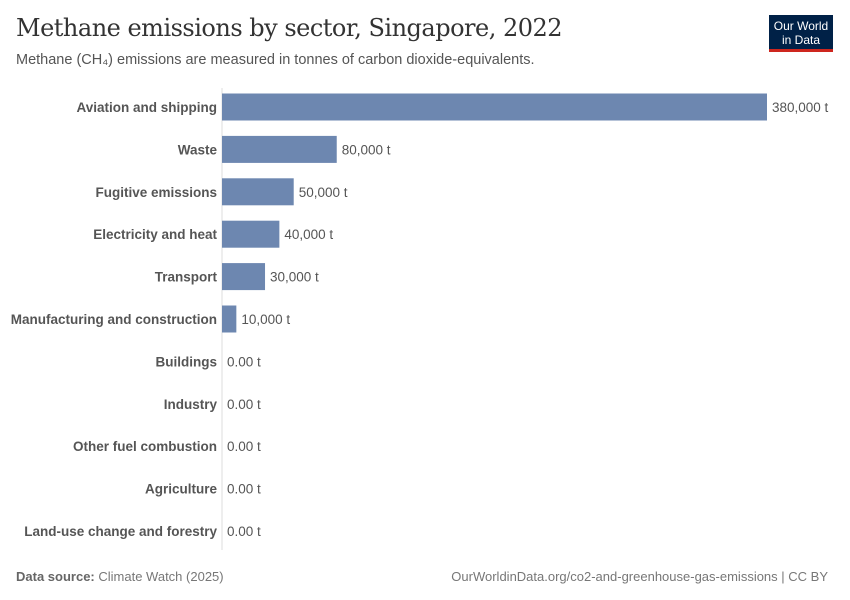 The image size is (850, 600). What do you see at coordinates (294, 277) in the screenshot?
I see `data-label: 30,000 t` at bounding box center [294, 277].